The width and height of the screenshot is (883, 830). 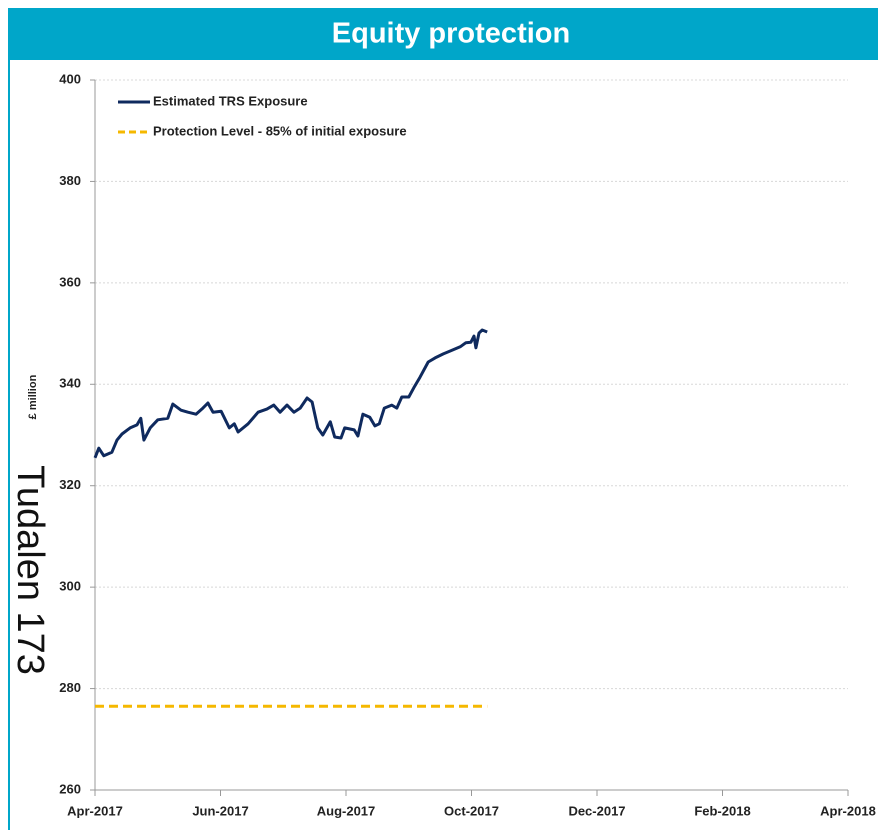 I want to click on x-tick-label: Feb-2018, so click(x=722, y=810).